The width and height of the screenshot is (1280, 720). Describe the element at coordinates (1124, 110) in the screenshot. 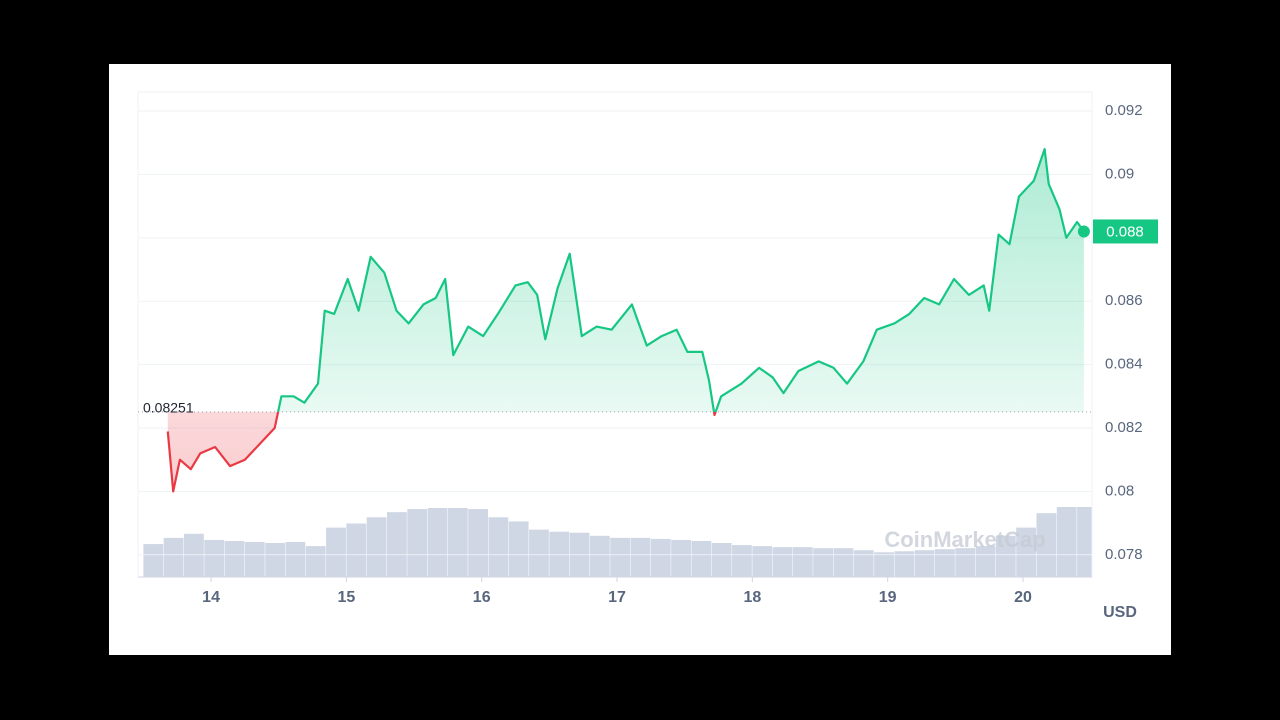

I see `y-tick-label: 0.092` at that location.